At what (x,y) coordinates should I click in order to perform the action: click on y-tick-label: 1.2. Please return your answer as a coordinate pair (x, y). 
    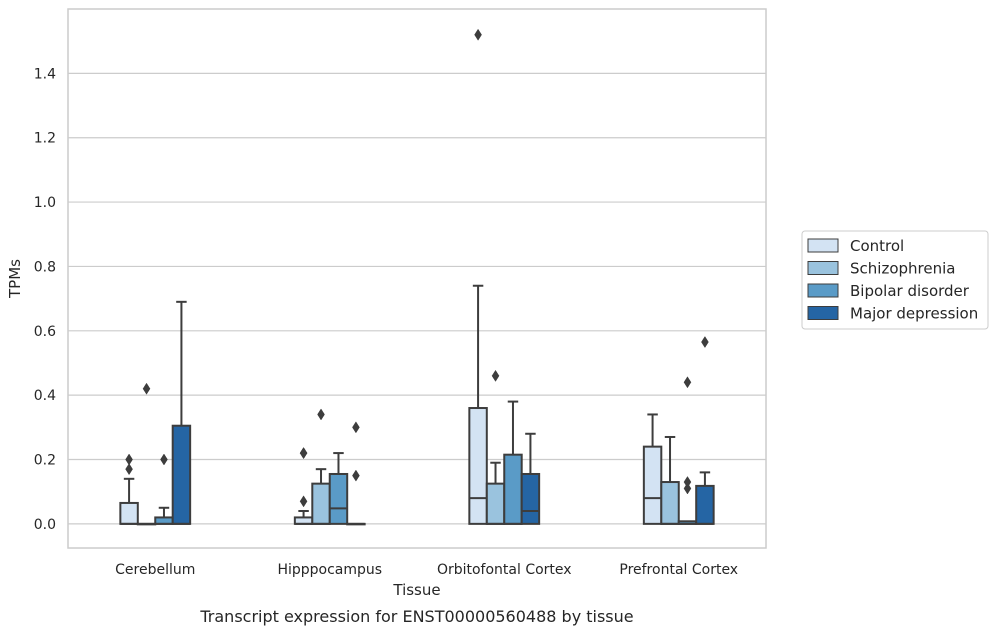
    Looking at the image, I should click on (45, 139).